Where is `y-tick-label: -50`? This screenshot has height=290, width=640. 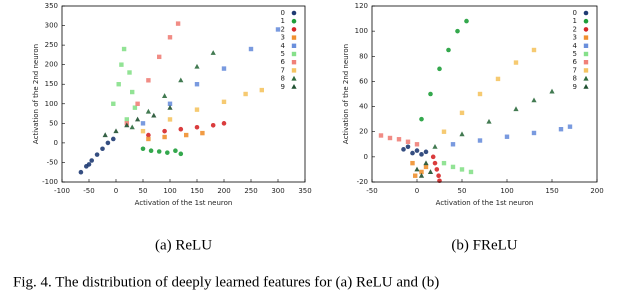
y-tick-label: -50 is located at coordinates (52, 162).